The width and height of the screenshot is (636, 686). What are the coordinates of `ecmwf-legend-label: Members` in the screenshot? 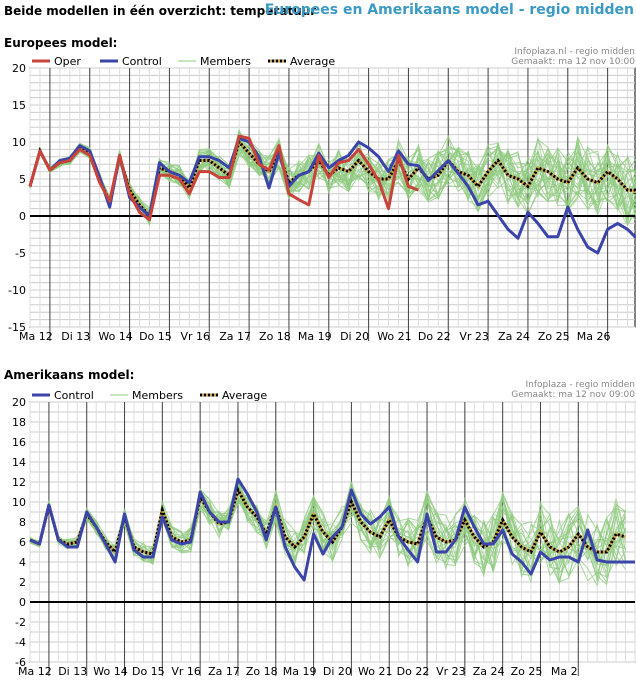 It's located at (225, 61).